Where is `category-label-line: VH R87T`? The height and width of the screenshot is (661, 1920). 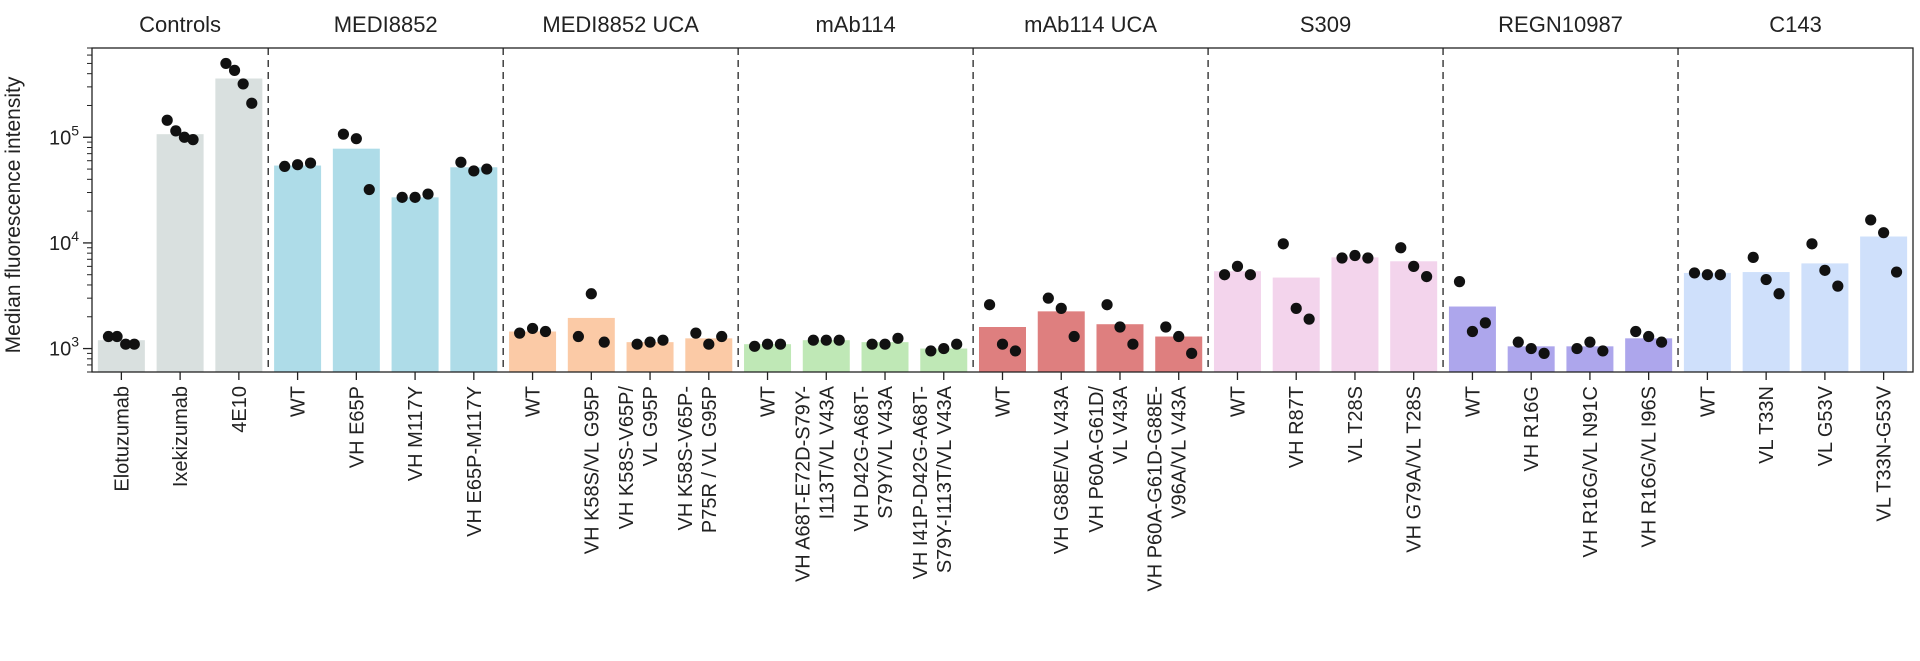 category-label-line: VH R87T is located at coordinates (1297, 427).